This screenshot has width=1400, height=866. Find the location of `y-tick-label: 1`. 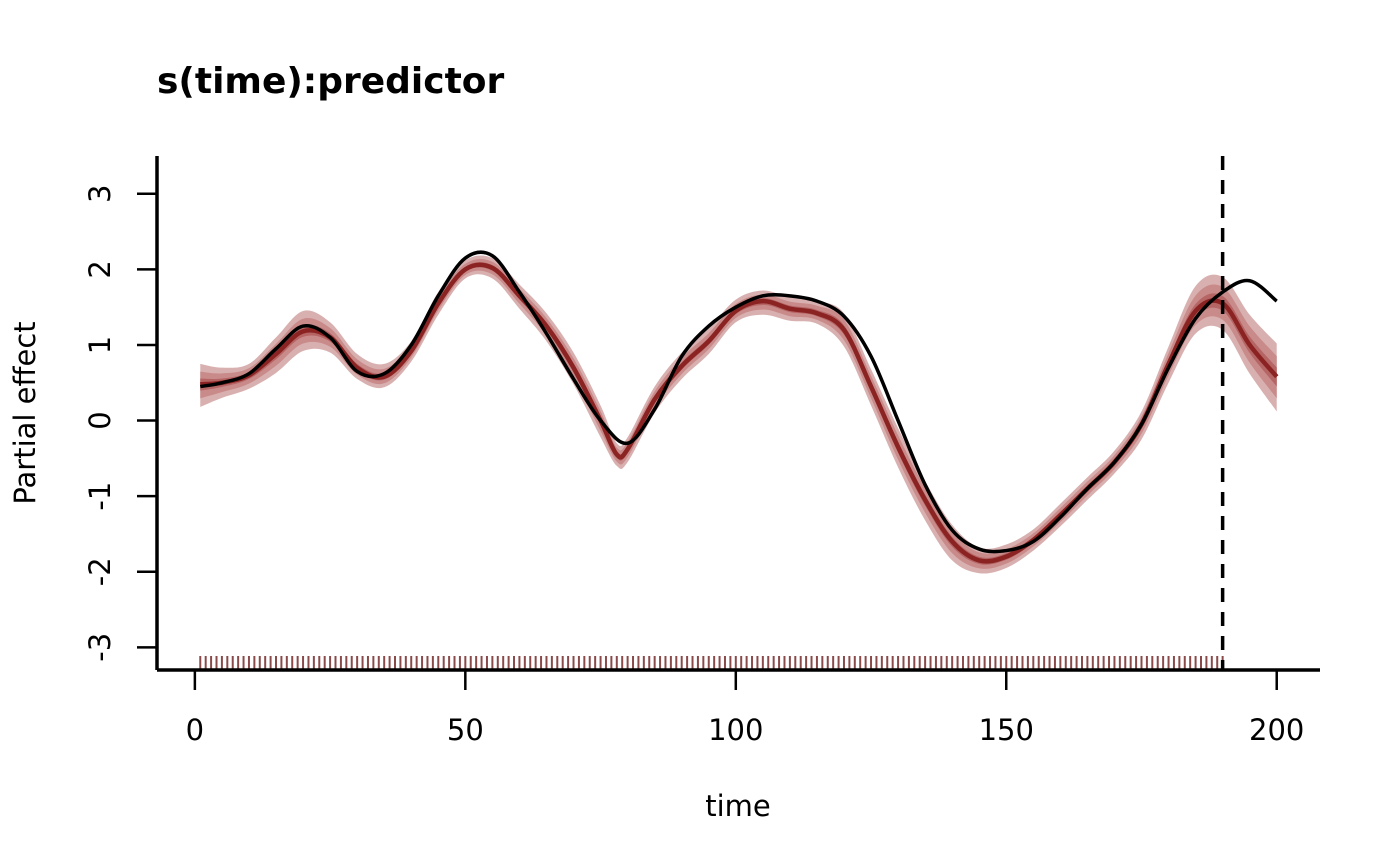

y-tick-label: 1 is located at coordinates (100, 345).